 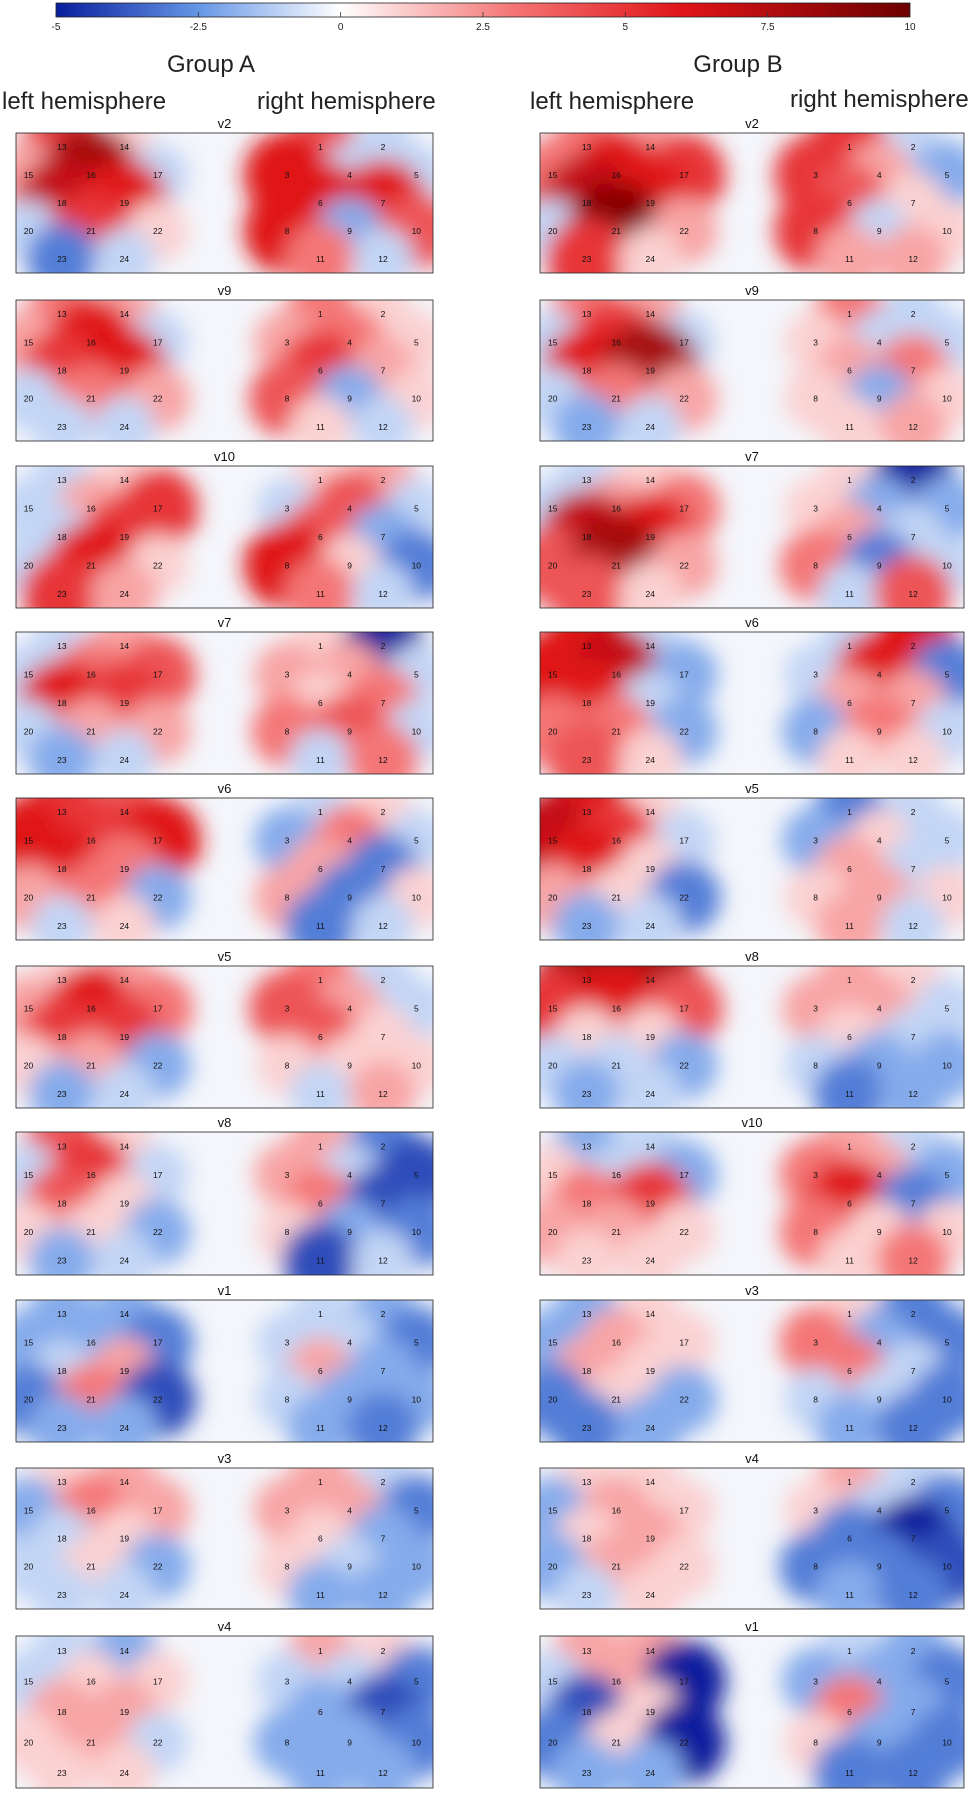 What do you see at coordinates (125, 1371) in the screenshot?
I see `channel-label: 19` at bounding box center [125, 1371].